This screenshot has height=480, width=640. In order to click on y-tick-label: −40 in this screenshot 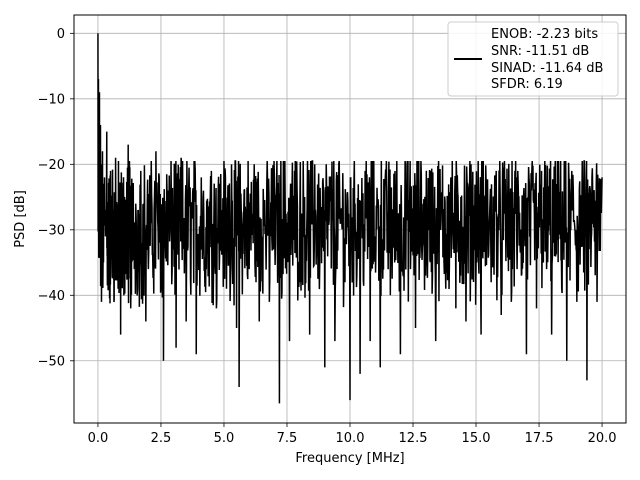, I will do `click(51, 296)`.